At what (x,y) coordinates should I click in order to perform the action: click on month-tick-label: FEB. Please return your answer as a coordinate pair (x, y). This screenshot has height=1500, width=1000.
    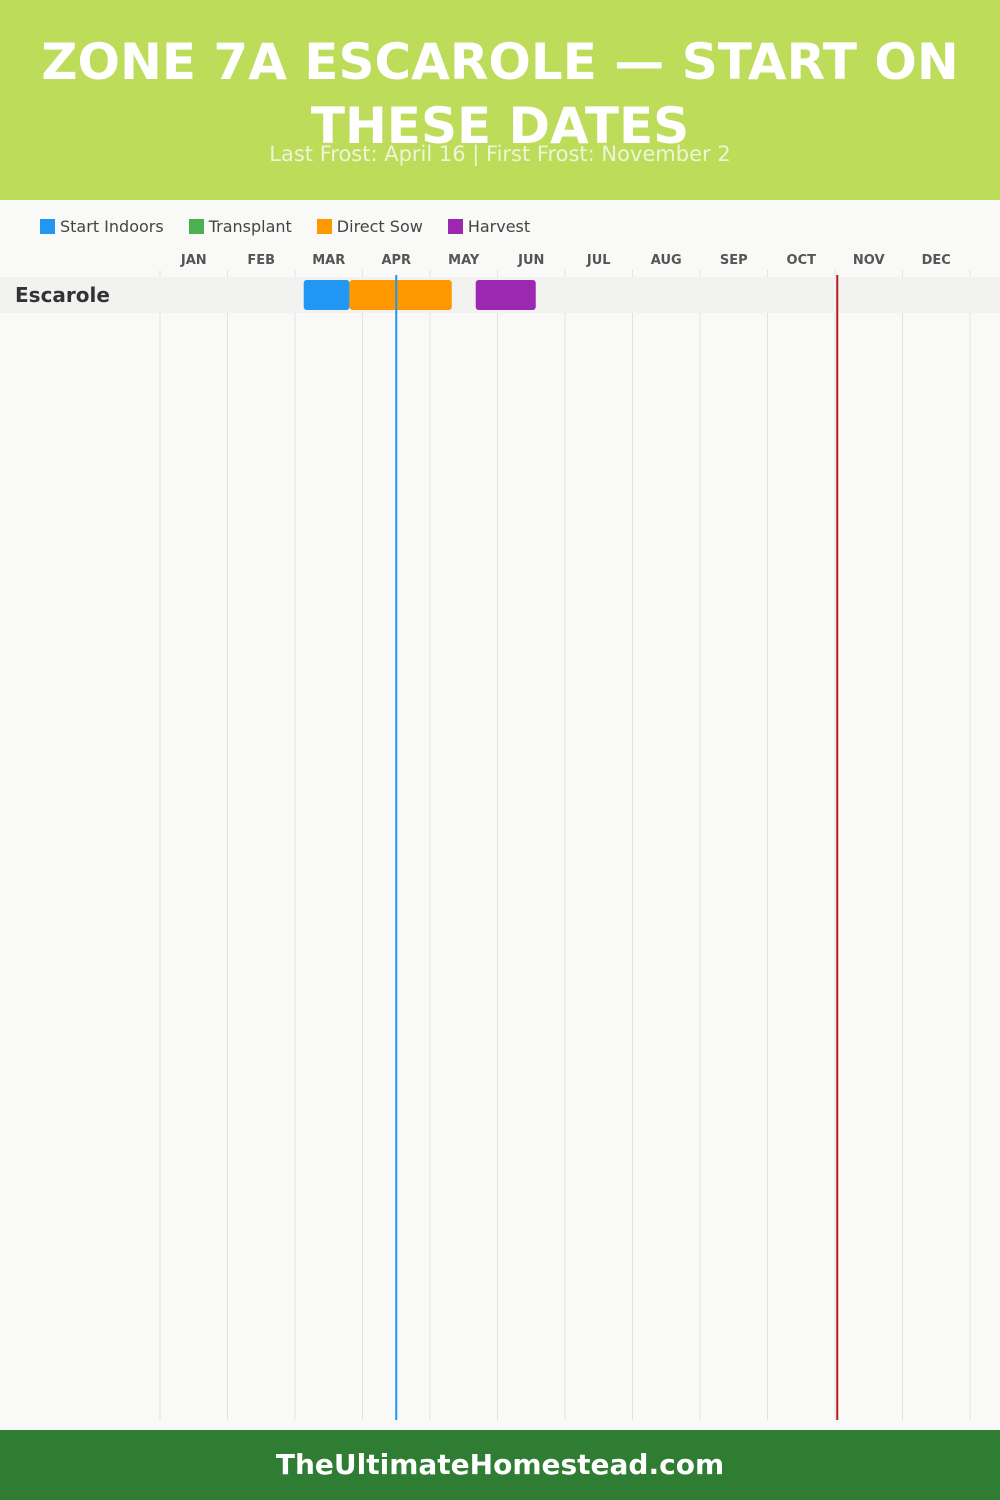
    Looking at the image, I should click on (261, 260).